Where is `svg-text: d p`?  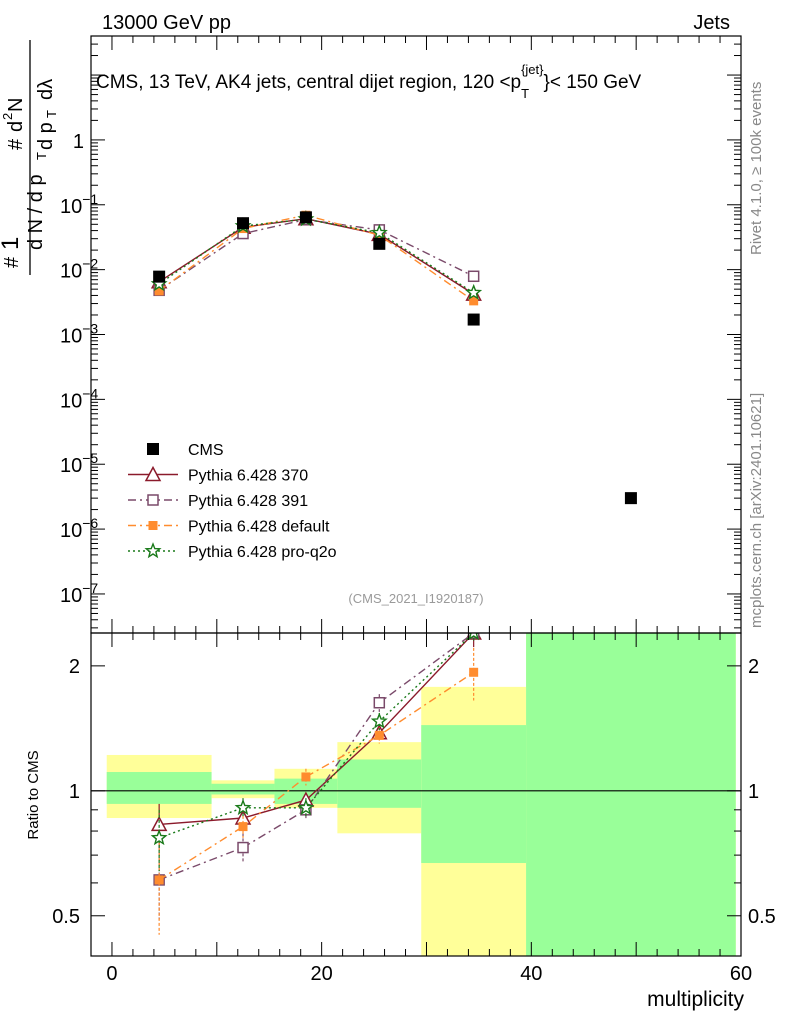 svg-text: d p is located at coordinates (46, 136).